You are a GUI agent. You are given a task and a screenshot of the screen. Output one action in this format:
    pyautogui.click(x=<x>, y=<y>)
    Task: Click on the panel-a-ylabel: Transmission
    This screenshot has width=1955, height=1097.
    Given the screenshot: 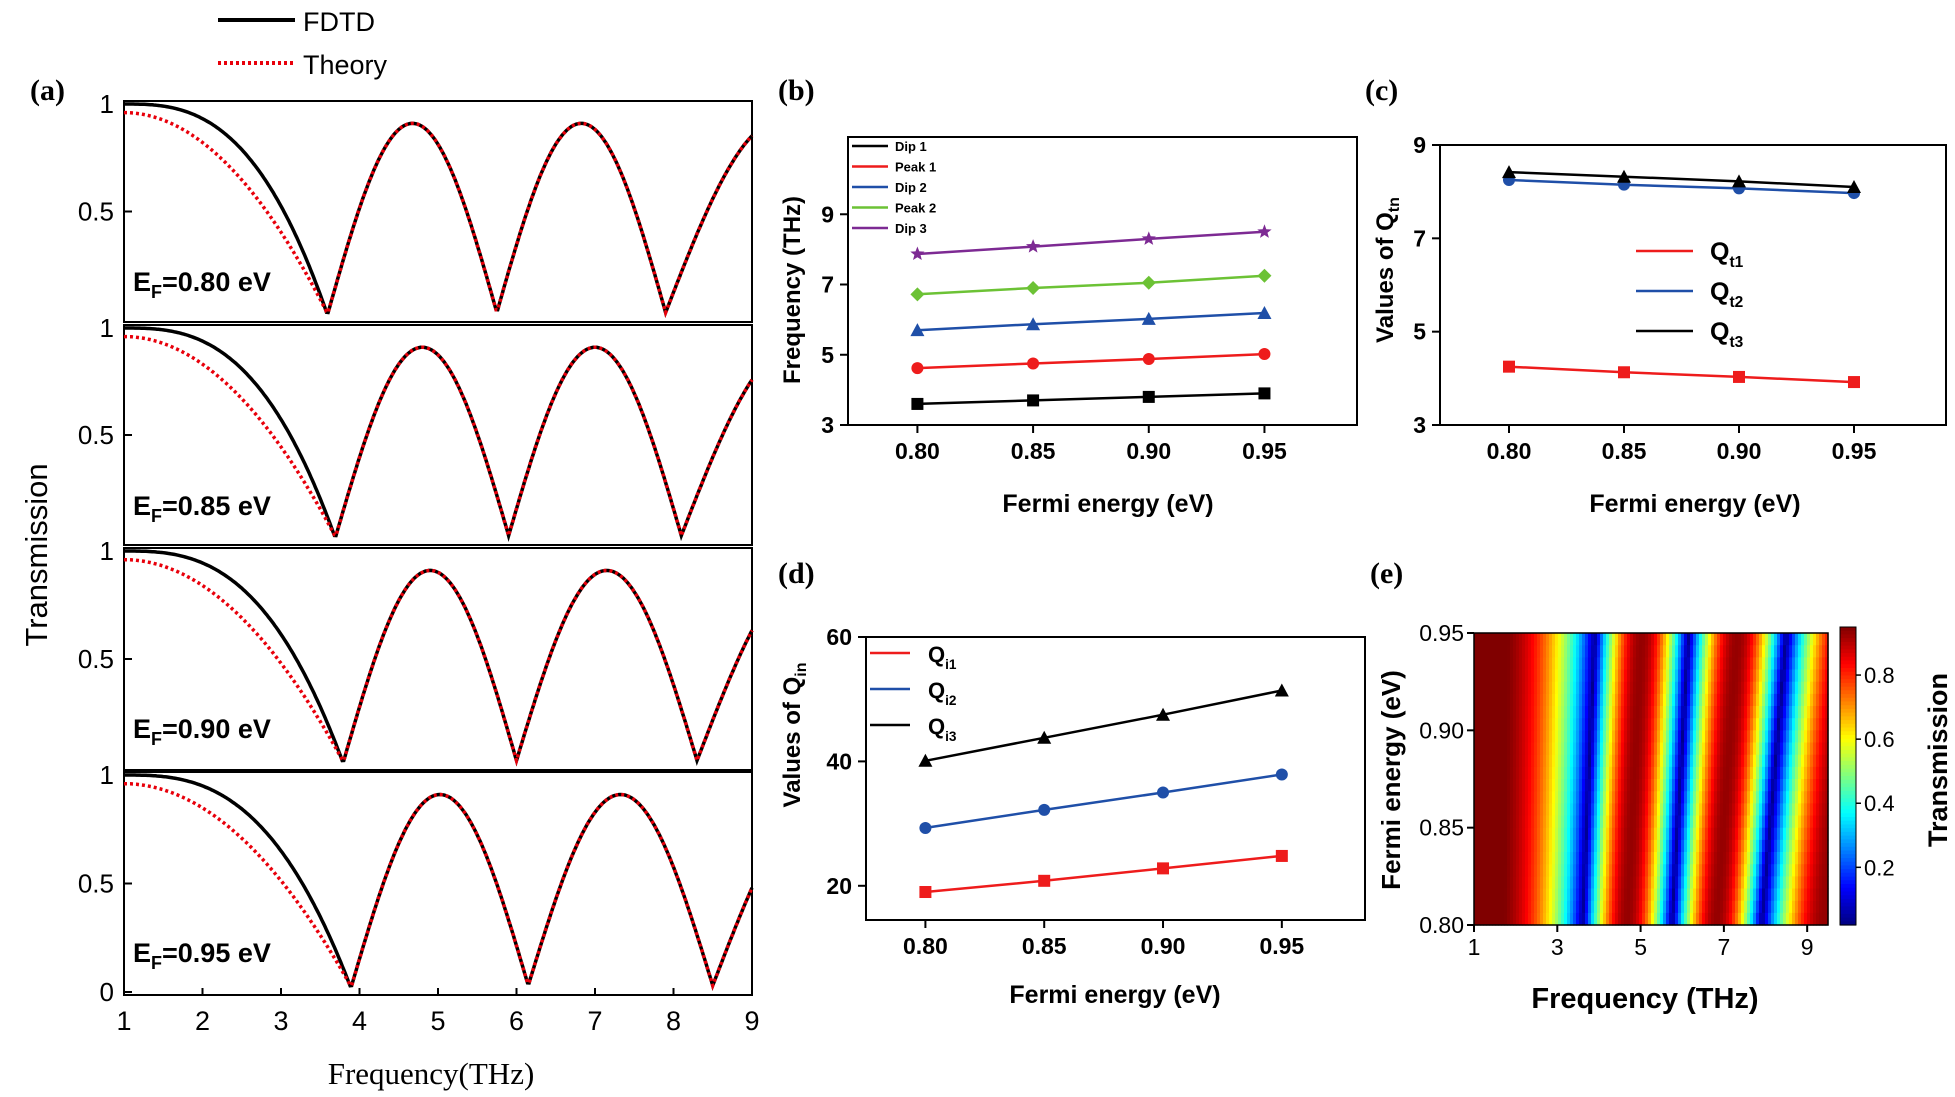 What is the action you would take?
    pyautogui.click(x=36, y=554)
    